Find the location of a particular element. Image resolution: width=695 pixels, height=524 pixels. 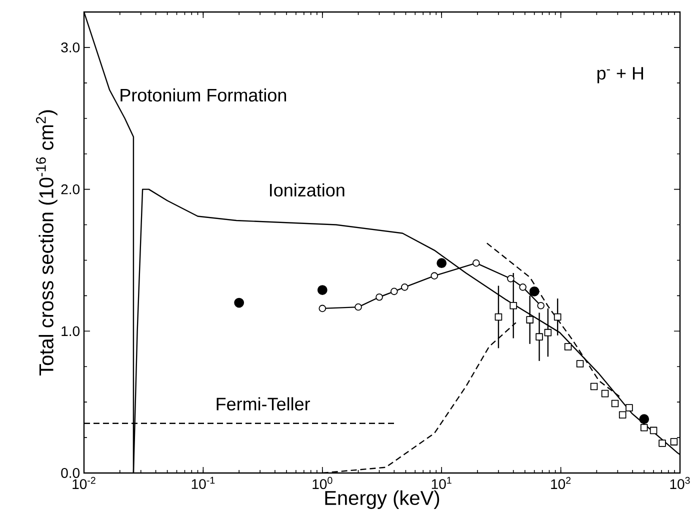

x-axis-title: Energy (keV) is located at coordinates (382, 499).